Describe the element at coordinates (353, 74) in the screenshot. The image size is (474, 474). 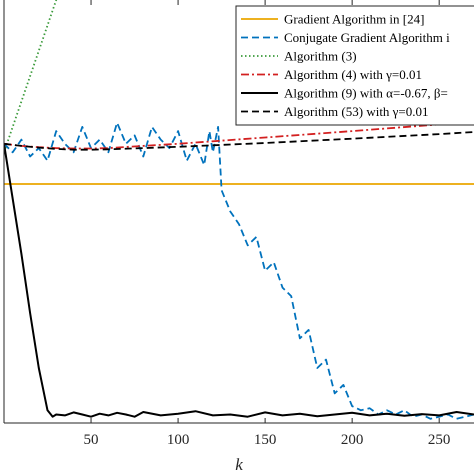
I see `legend-label-4: Algorithm (4) with γ=0.01` at that location.